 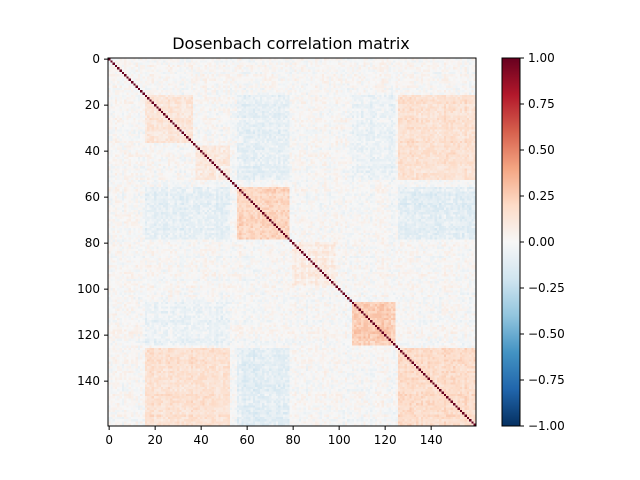 I want to click on colorbar-tick-label: 0.25, so click(x=541, y=196).